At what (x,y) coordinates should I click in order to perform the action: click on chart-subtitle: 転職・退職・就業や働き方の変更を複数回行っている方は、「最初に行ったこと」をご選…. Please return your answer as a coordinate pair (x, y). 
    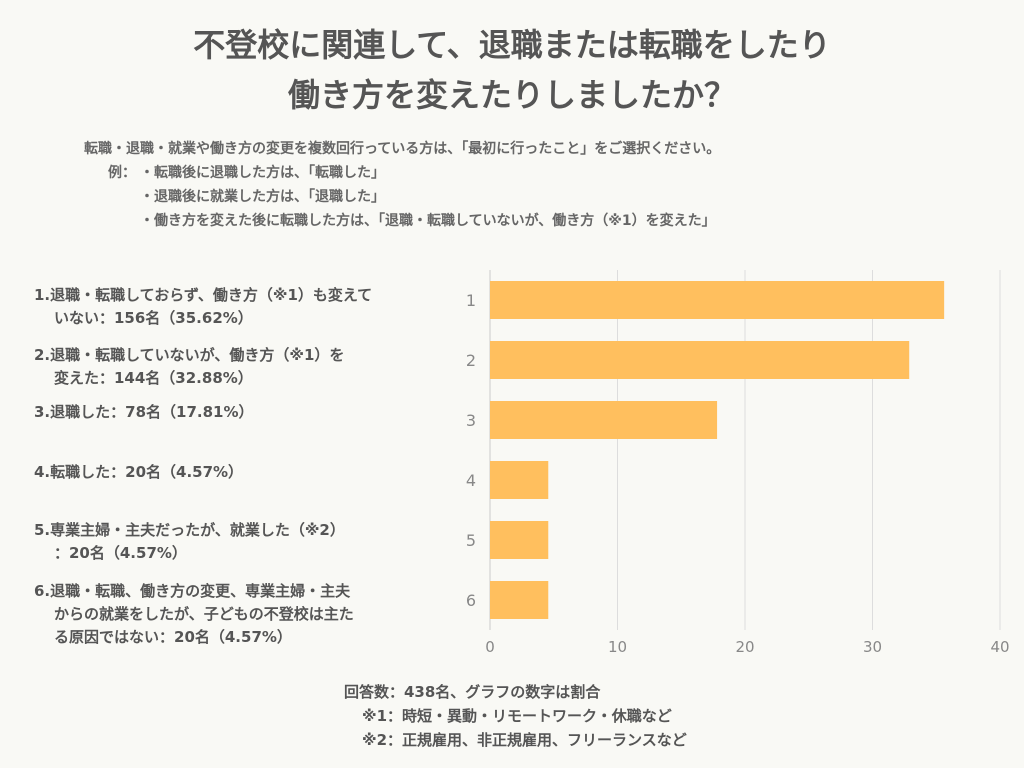
    Looking at the image, I should click on (544, 185).